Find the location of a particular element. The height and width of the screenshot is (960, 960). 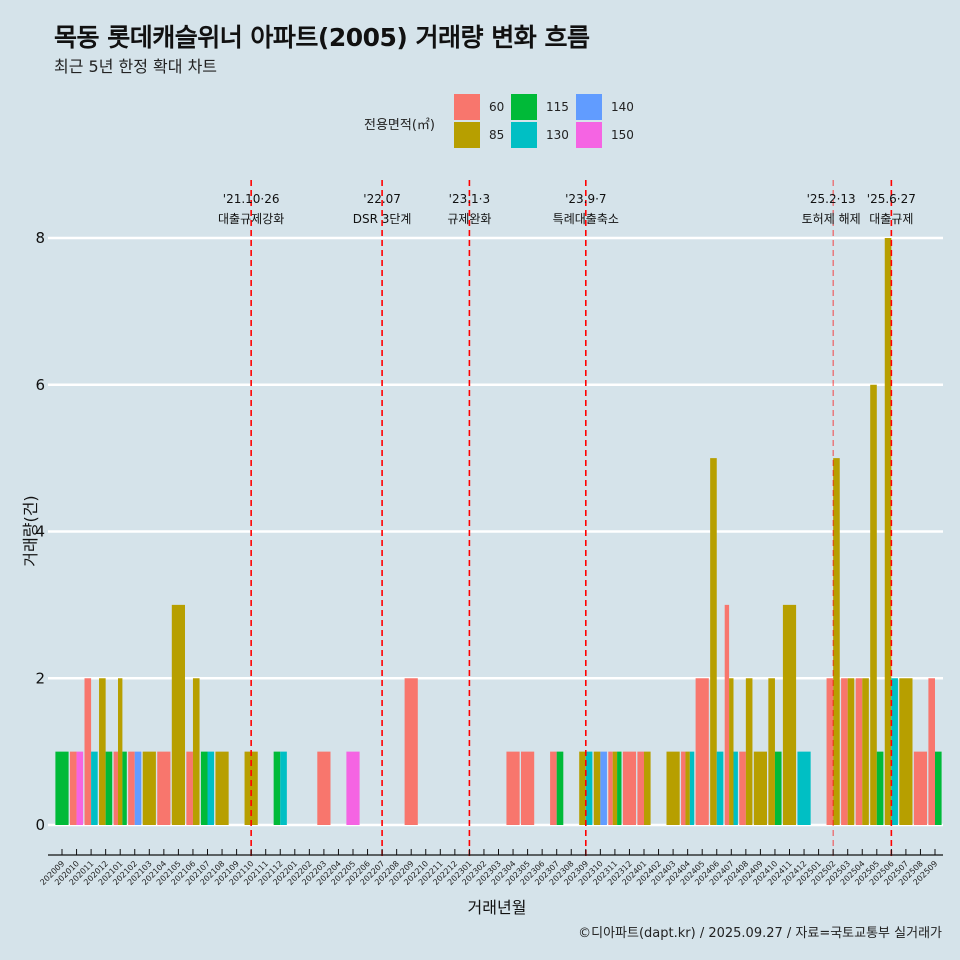

annotation-date: '23.9·7 is located at coordinates (585, 199).